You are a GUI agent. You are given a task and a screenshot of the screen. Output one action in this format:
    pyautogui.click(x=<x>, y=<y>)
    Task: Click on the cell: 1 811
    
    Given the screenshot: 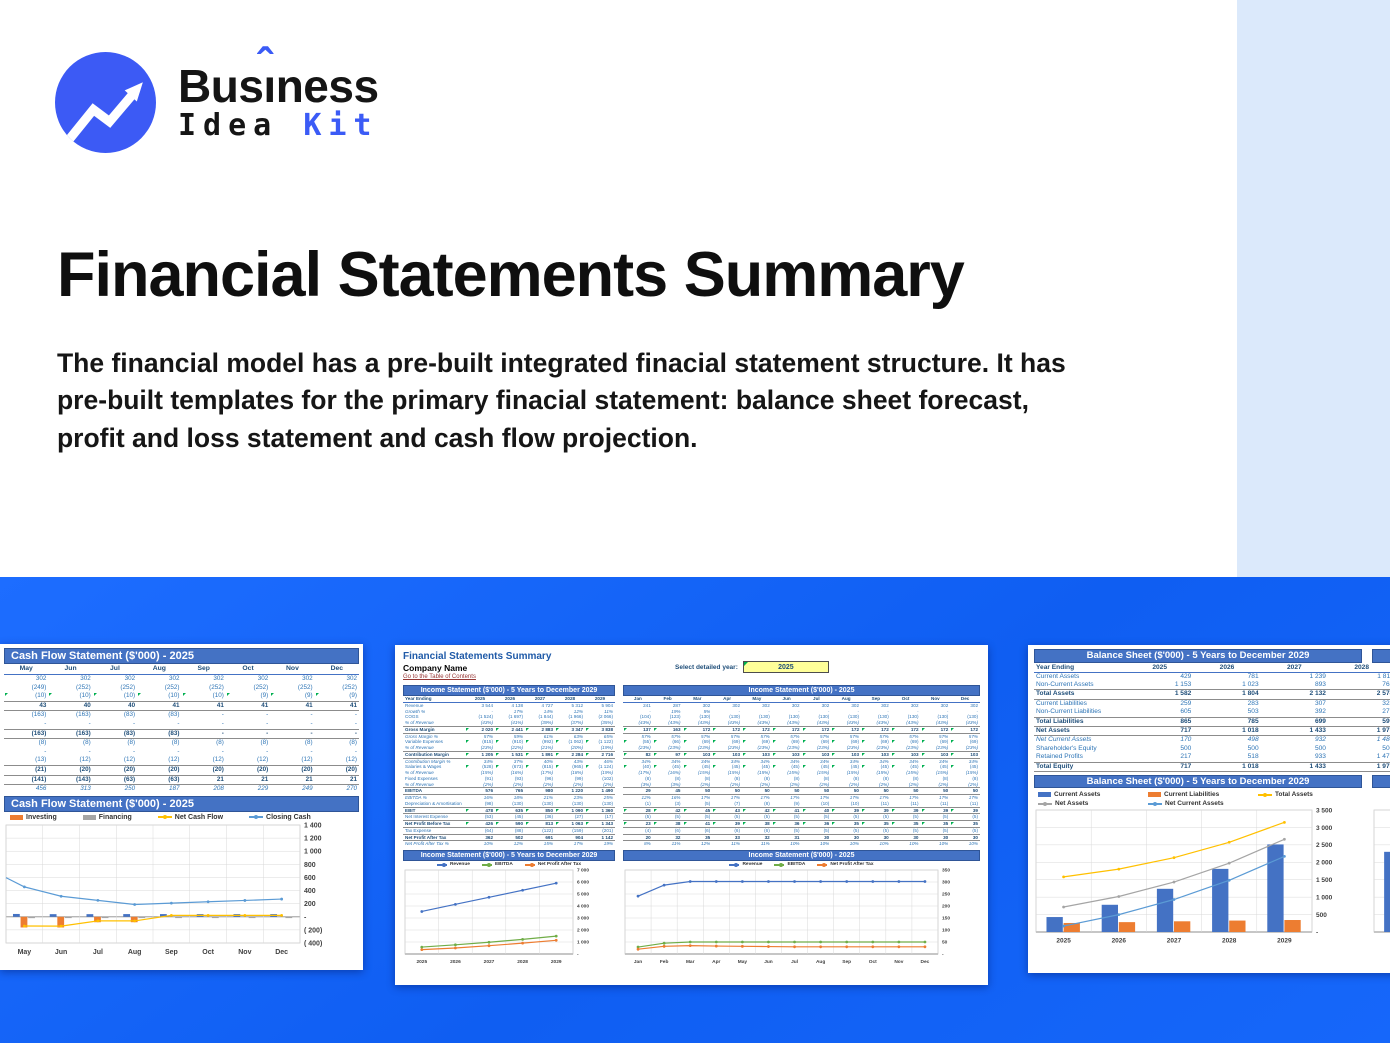 What is the action you would take?
    pyautogui.click(x=1383, y=676)
    